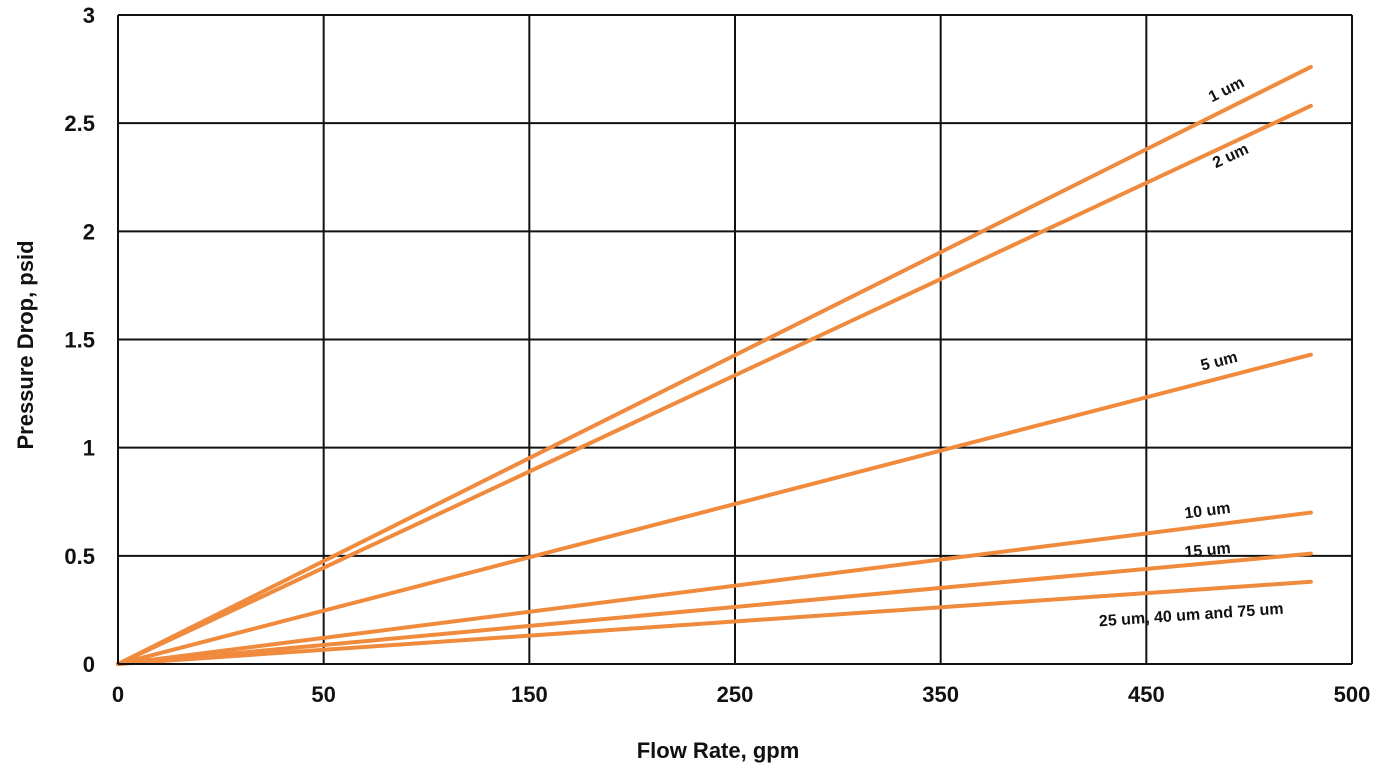 This screenshot has height=768, width=1392. What do you see at coordinates (940, 694) in the screenshot?
I see `x-tick-label: 350` at bounding box center [940, 694].